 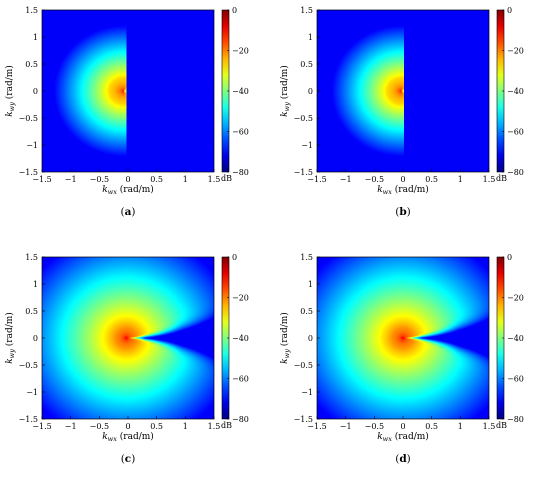 What do you see at coordinates (128, 459) in the screenshot?
I see `panel-caption: (c)` at bounding box center [128, 459].